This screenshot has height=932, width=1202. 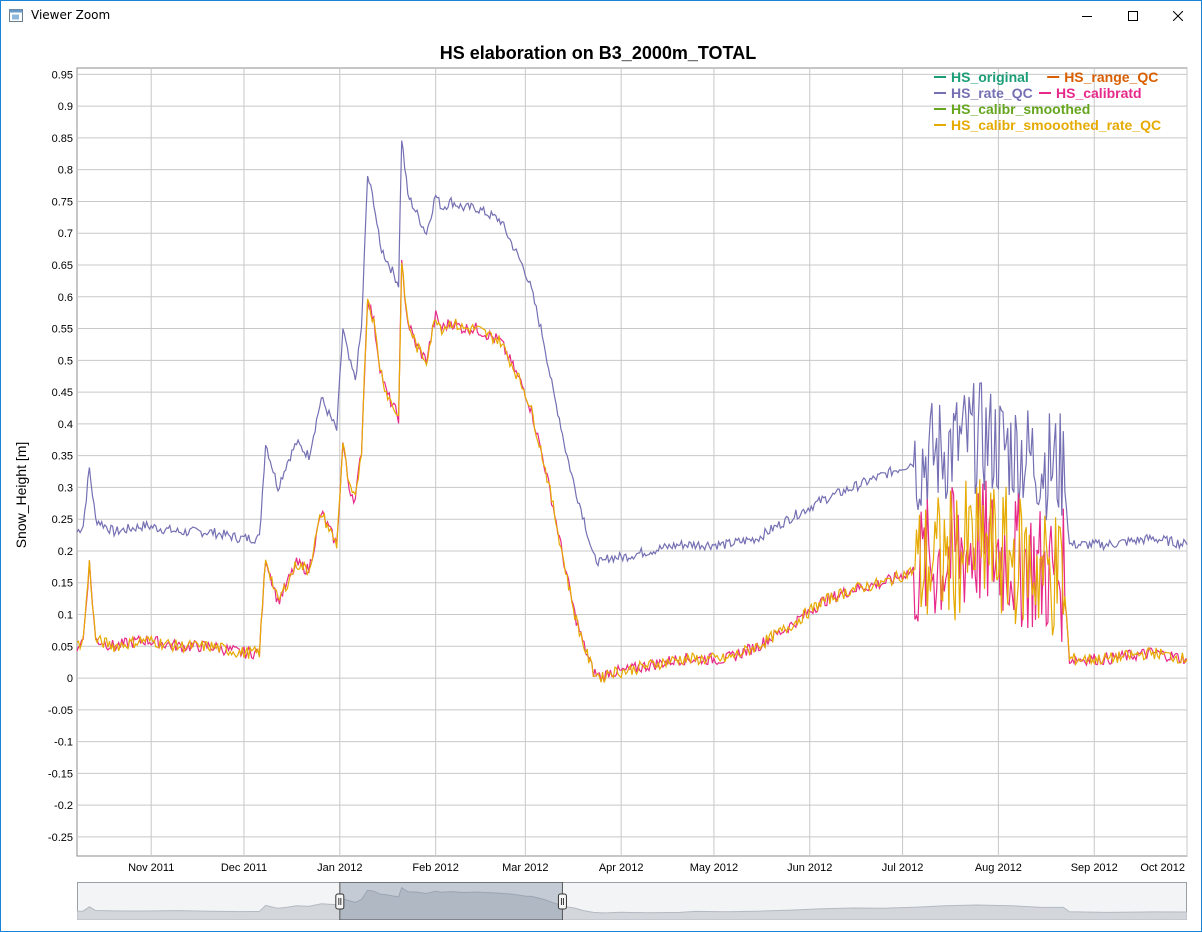 What do you see at coordinates (340, 901) in the screenshot?
I see `navigator-handle-left` at bounding box center [340, 901].